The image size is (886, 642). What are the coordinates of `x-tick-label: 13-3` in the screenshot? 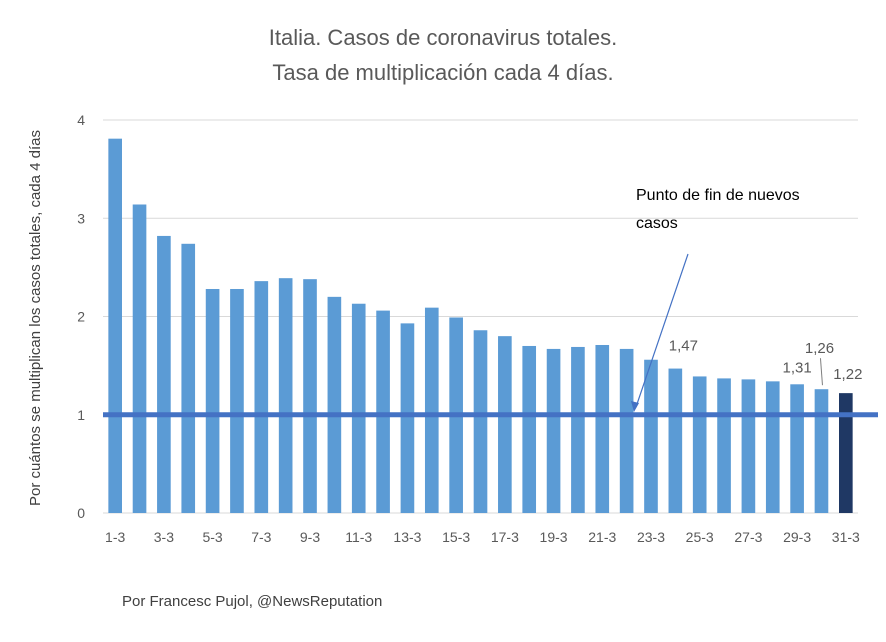 It's located at (407, 537).